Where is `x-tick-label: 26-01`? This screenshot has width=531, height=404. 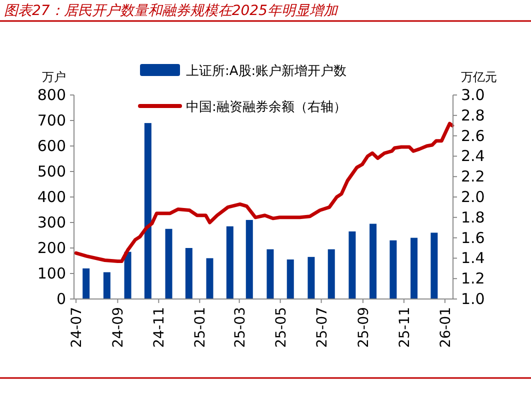 x-tick-label: 26-01 is located at coordinates (446, 327).